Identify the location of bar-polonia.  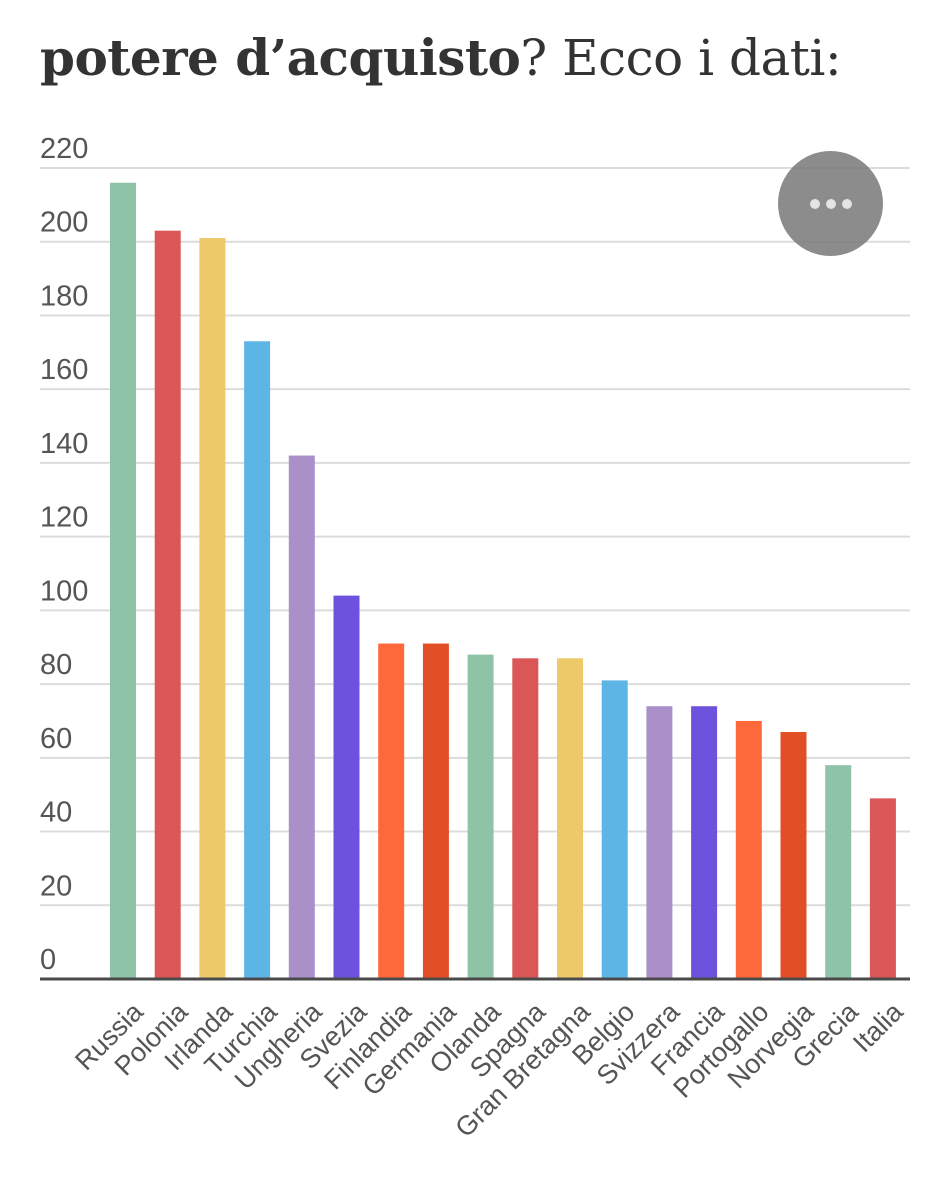
(167, 604).